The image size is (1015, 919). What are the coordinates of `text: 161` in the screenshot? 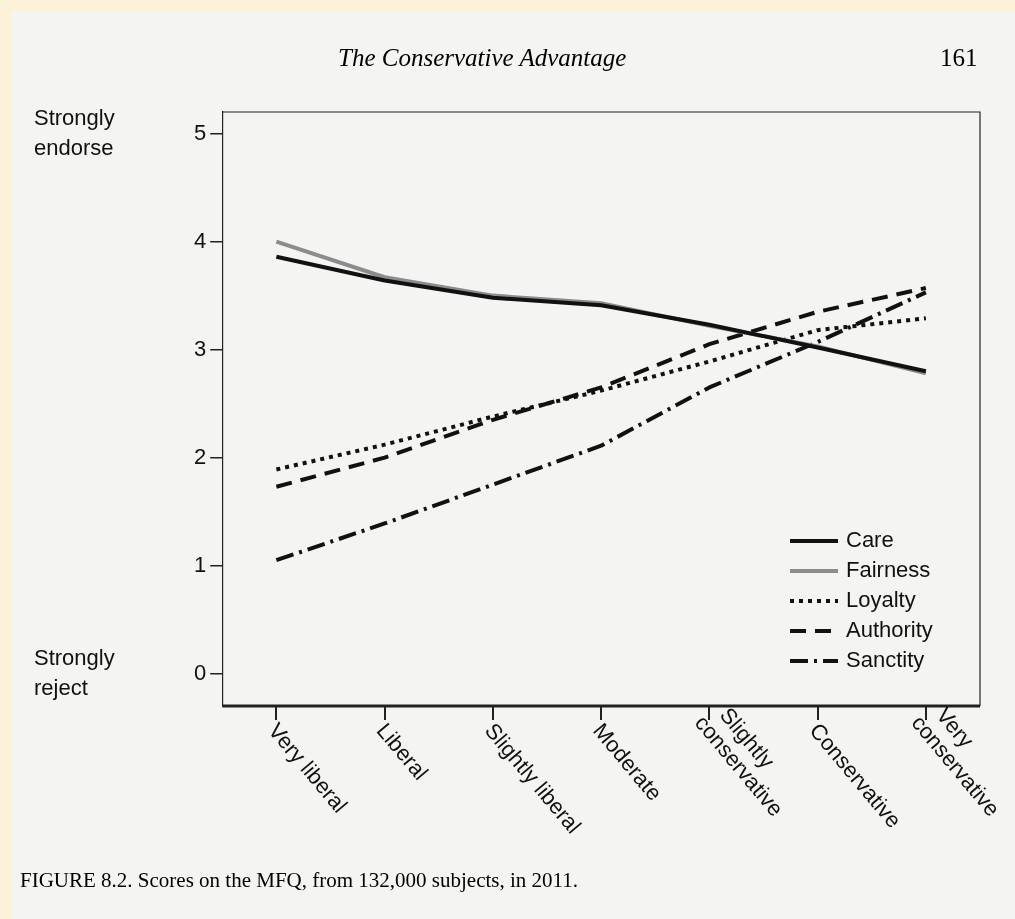 It's located at (959, 58).